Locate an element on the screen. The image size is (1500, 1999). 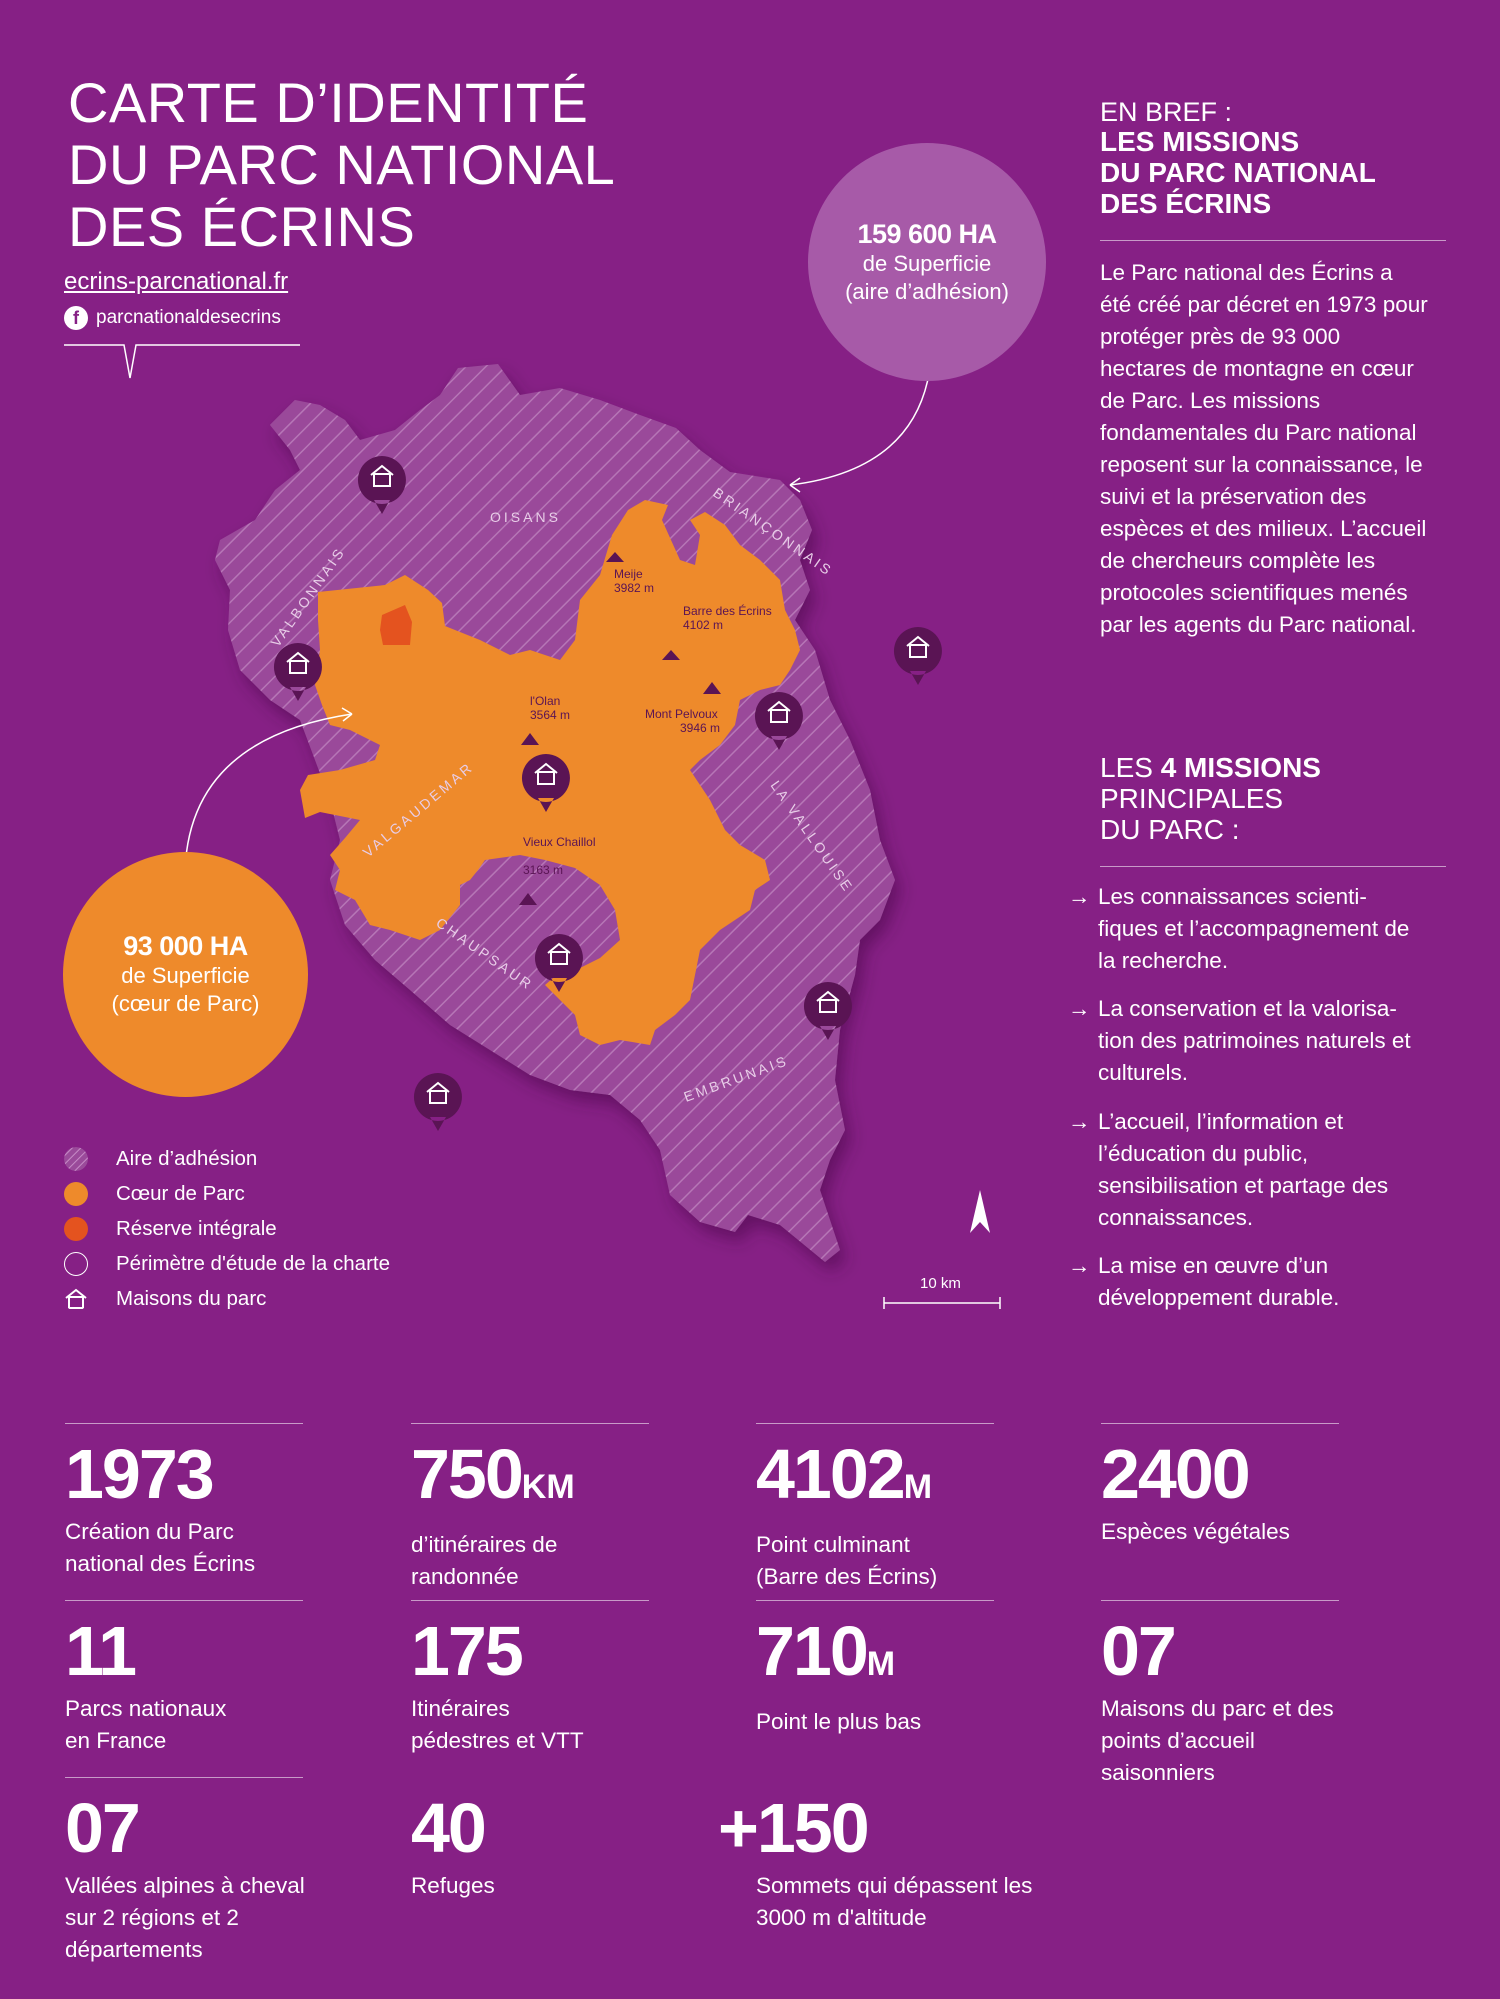
brief-label: EN BREF : is located at coordinates (1166, 112).